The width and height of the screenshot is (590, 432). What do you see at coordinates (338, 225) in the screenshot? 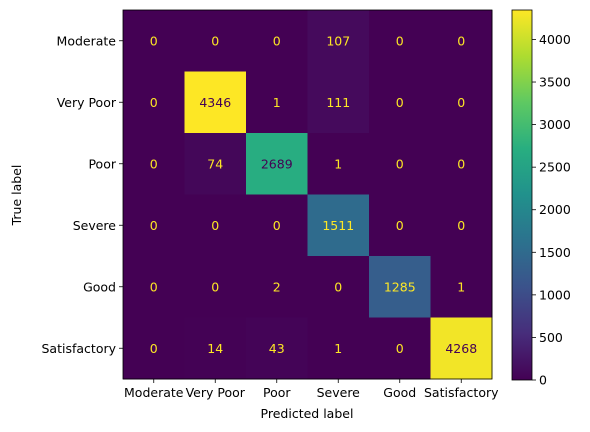
I see `cell-value-label: 1511` at bounding box center [338, 225].